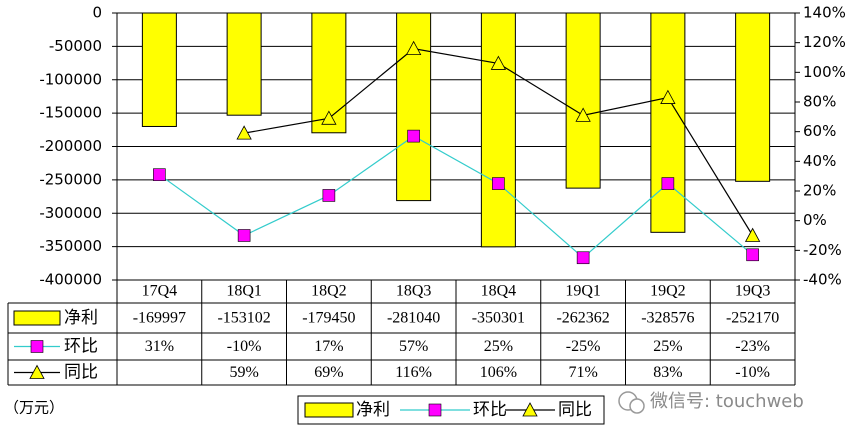  What do you see at coordinates (70, 246) in the screenshot?
I see `y-tick-label: -350000` at bounding box center [70, 246].